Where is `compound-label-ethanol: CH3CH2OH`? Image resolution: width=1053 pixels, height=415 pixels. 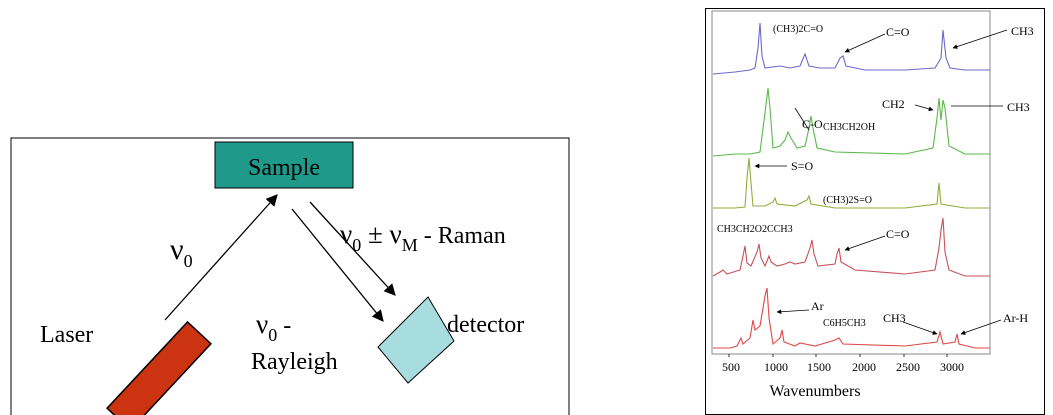 compound-label-ethanol: CH3CH2OH is located at coordinates (849, 127).